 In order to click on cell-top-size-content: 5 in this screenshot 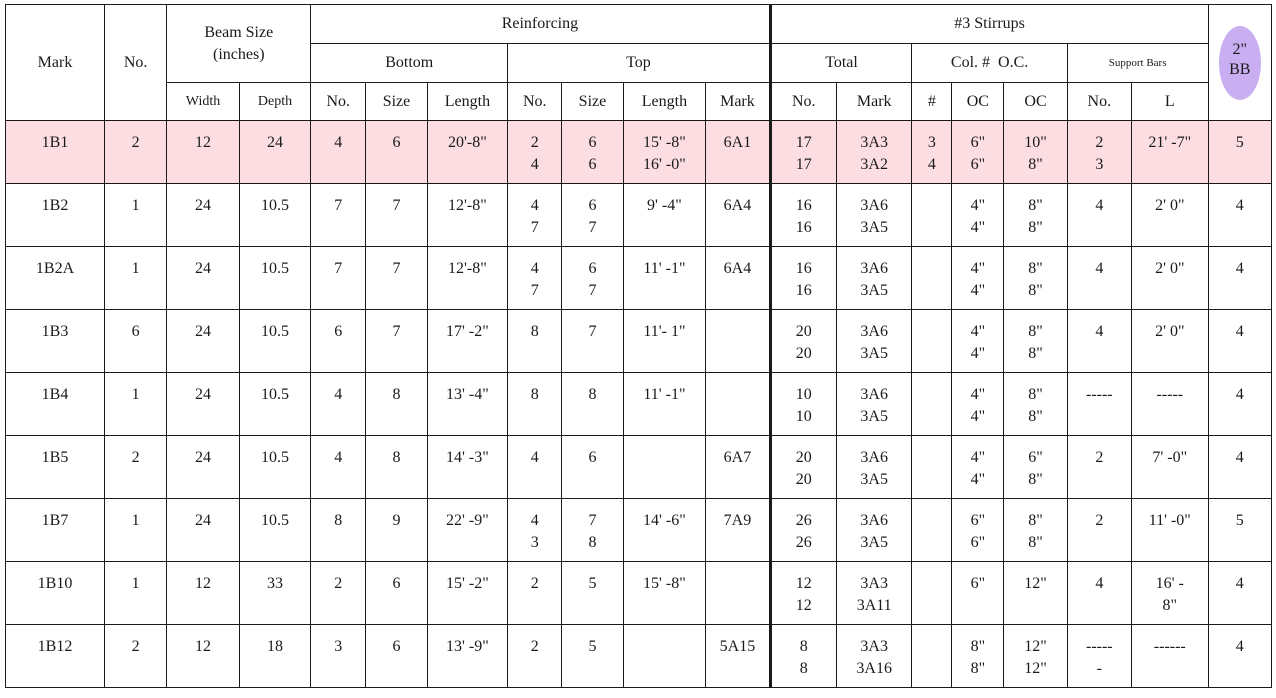, I will do `click(592, 641)`.